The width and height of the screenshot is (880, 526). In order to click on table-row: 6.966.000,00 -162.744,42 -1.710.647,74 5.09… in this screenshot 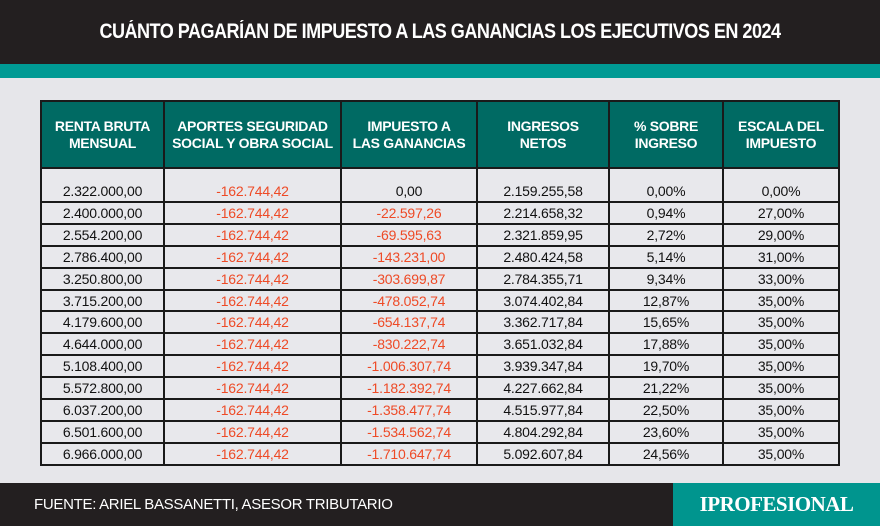, I will do `click(440, 453)`.